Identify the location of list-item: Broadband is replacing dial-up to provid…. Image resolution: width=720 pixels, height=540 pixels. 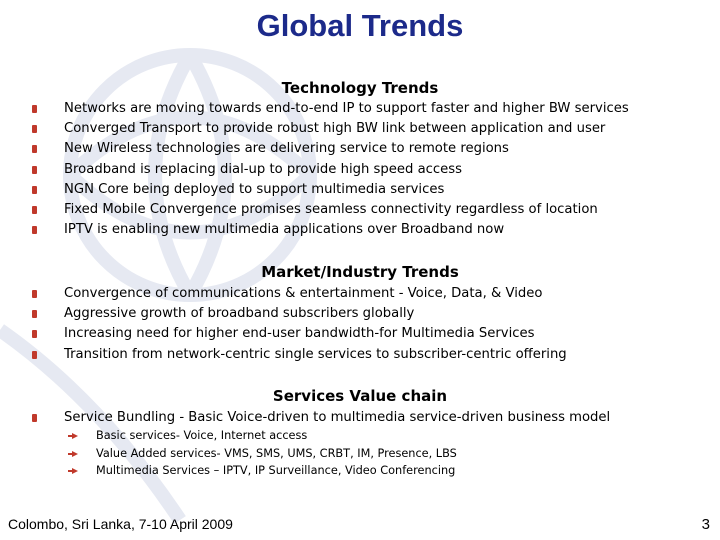
(329, 170).